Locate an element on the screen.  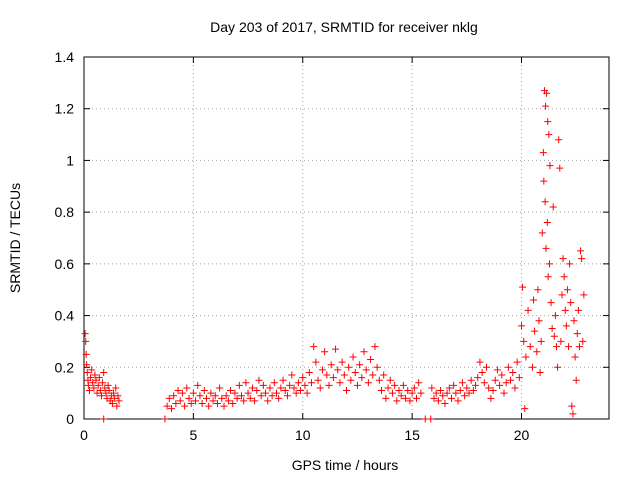
x-tick-label: 10 is located at coordinates (303, 435).